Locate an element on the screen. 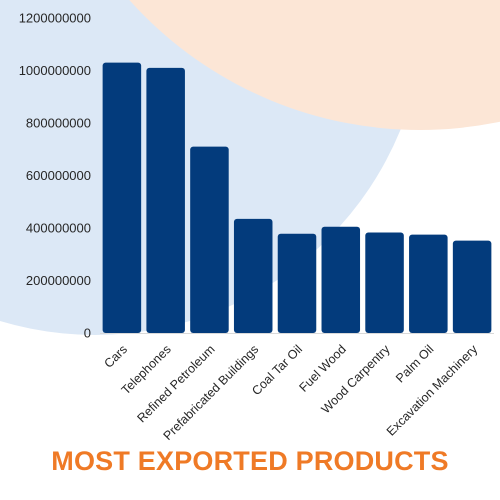 Image resolution: width=500 pixels, height=500 pixels. y-tick-label: 200000000 is located at coordinates (58, 280).